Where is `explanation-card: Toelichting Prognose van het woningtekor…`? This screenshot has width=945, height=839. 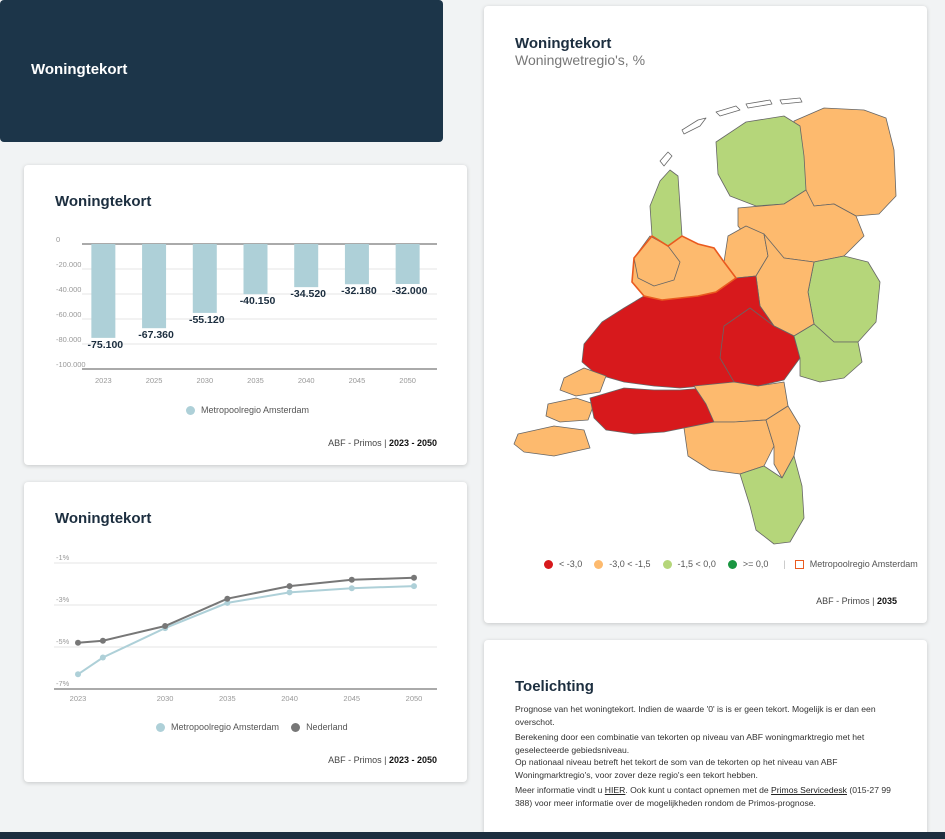 explanation-card: Toelichting Prognose van het woningtekor… is located at coordinates (705, 739).